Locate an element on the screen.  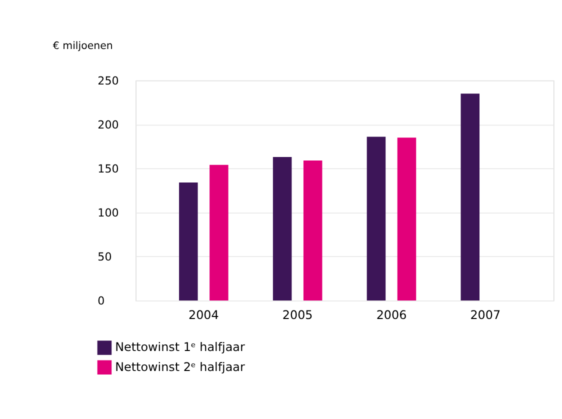
y-tick-label: 250 is located at coordinates (108, 81).